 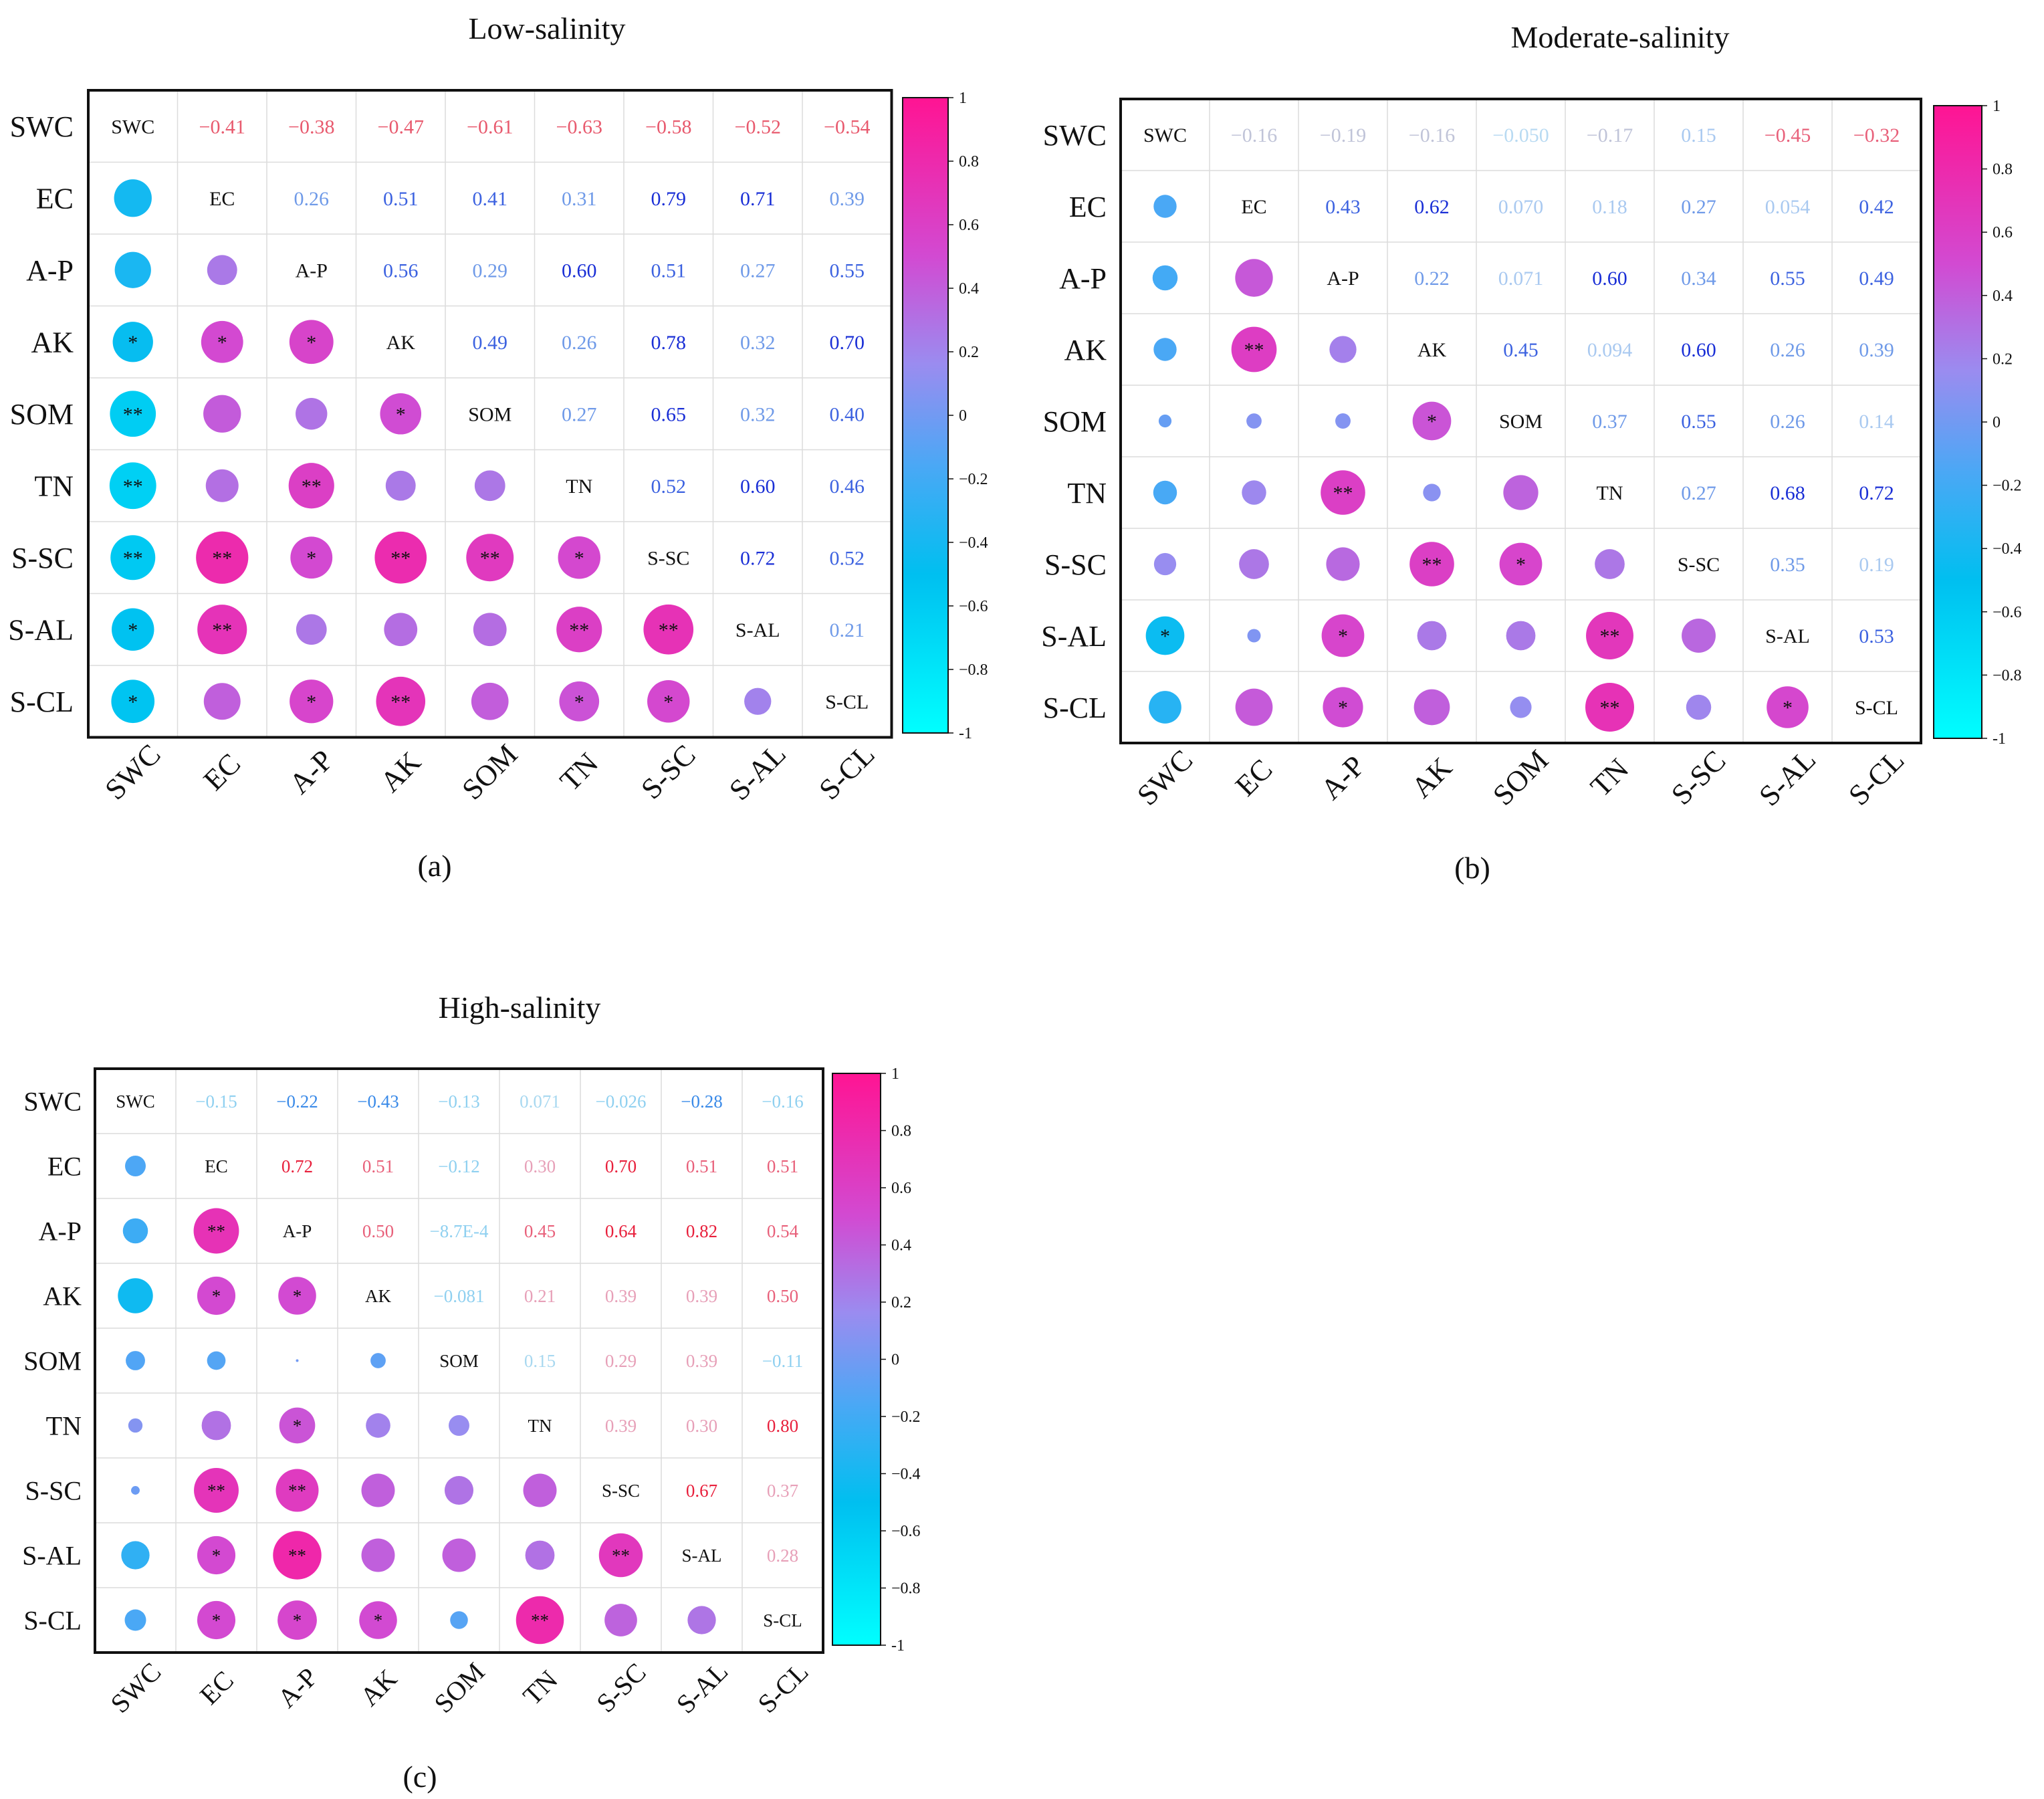 What do you see at coordinates (1787, 778) in the screenshot?
I see `column-label: S-AL` at bounding box center [1787, 778].